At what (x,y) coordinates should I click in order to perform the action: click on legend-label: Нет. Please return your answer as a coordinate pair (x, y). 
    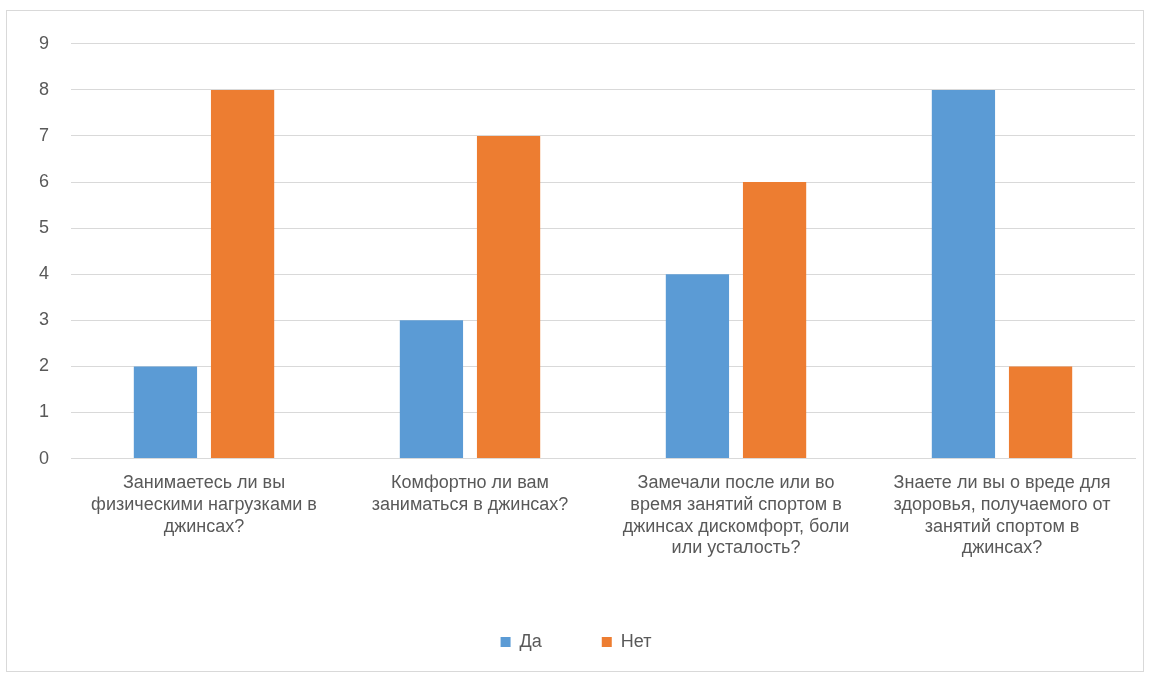
    Looking at the image, I should click on (636, 640).